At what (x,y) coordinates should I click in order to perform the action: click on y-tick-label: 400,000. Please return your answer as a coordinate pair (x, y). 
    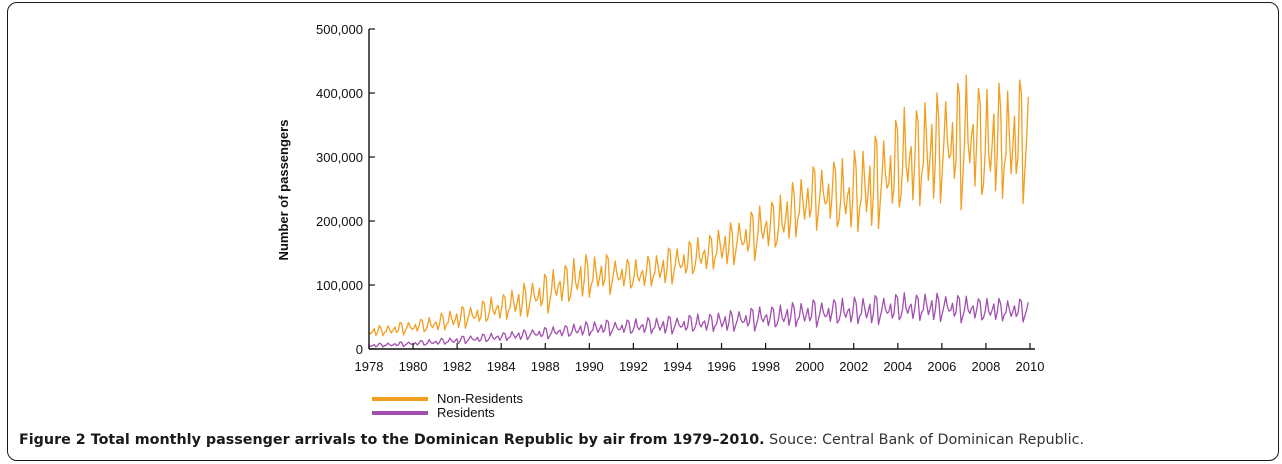
    Looking at the image, I should click on (339, 93).